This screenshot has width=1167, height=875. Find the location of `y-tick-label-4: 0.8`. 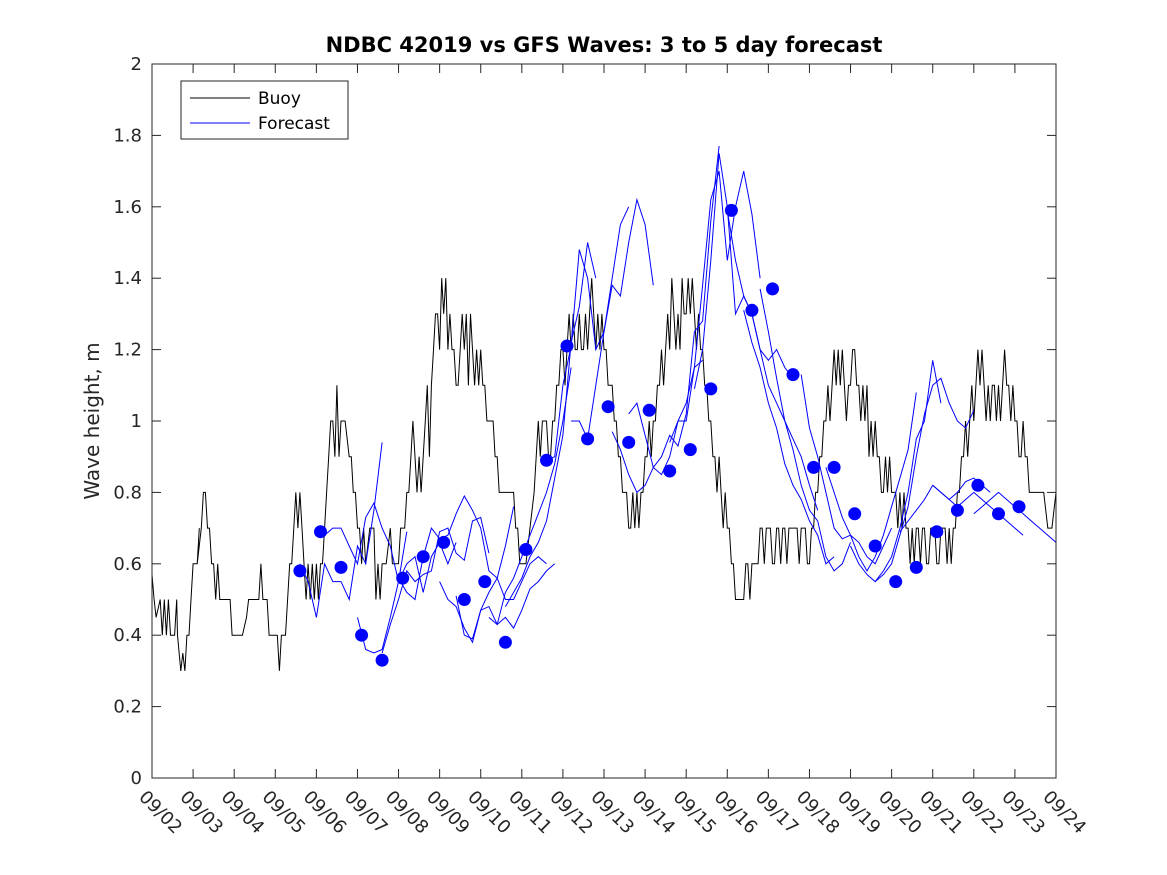

y-tick-label-4: 0.8 is located at coordinates (127, 492).